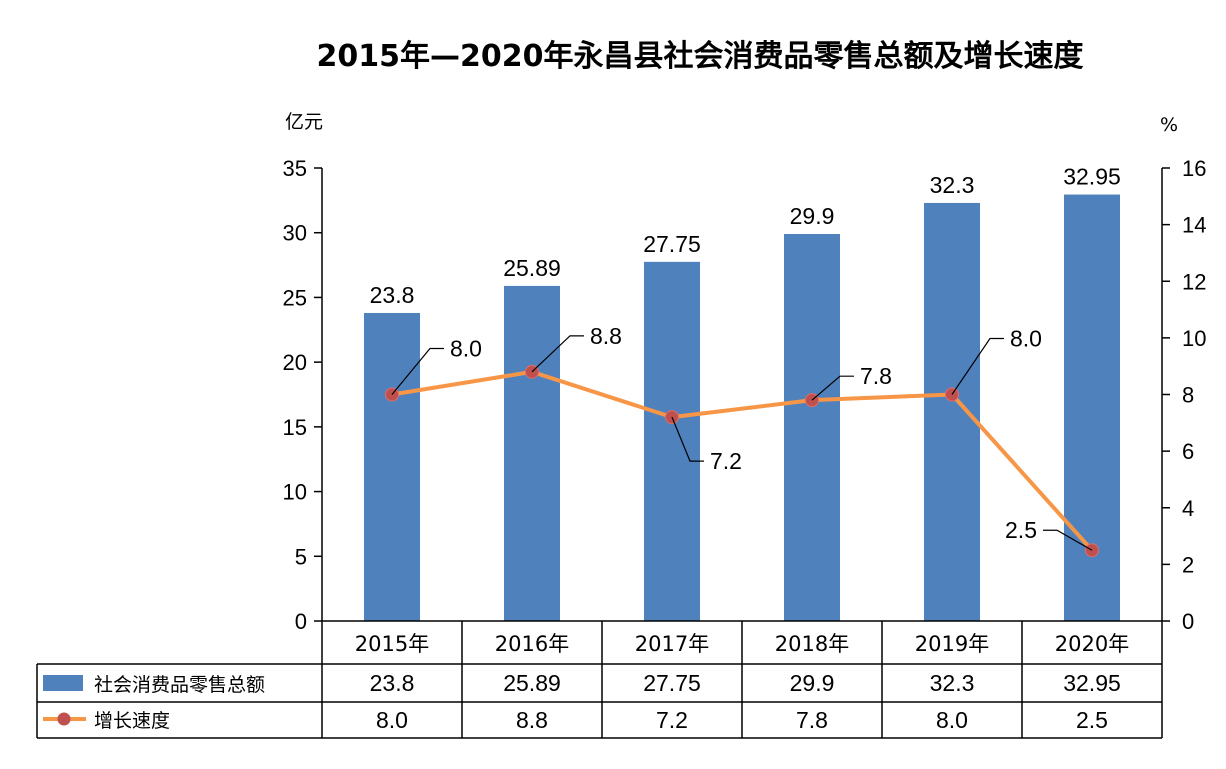 This screenshot has width=1226, height=769. I want to click on left-tick-label: 10, so click(295, 492).